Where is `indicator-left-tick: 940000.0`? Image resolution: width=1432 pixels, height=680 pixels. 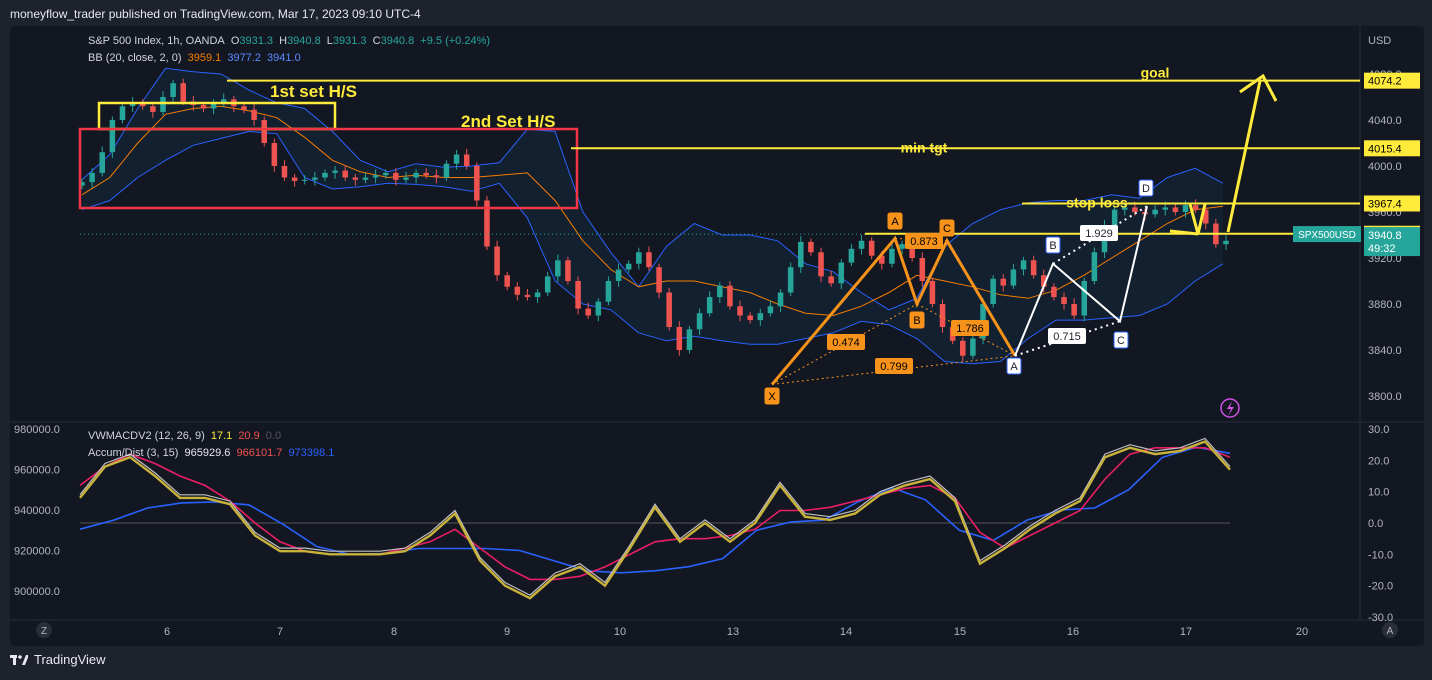
indicator-left-tick: 940000.0 is located at coordinates (37, 511).